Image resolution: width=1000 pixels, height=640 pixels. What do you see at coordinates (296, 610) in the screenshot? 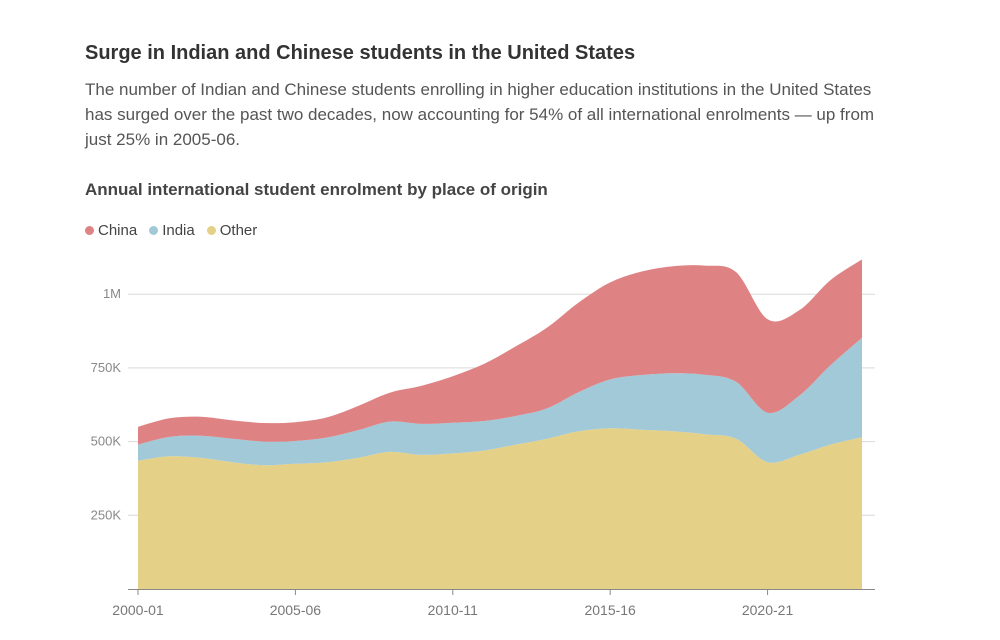
I see `x-tick-label: 2005-06` at bounding box center [296, 610].